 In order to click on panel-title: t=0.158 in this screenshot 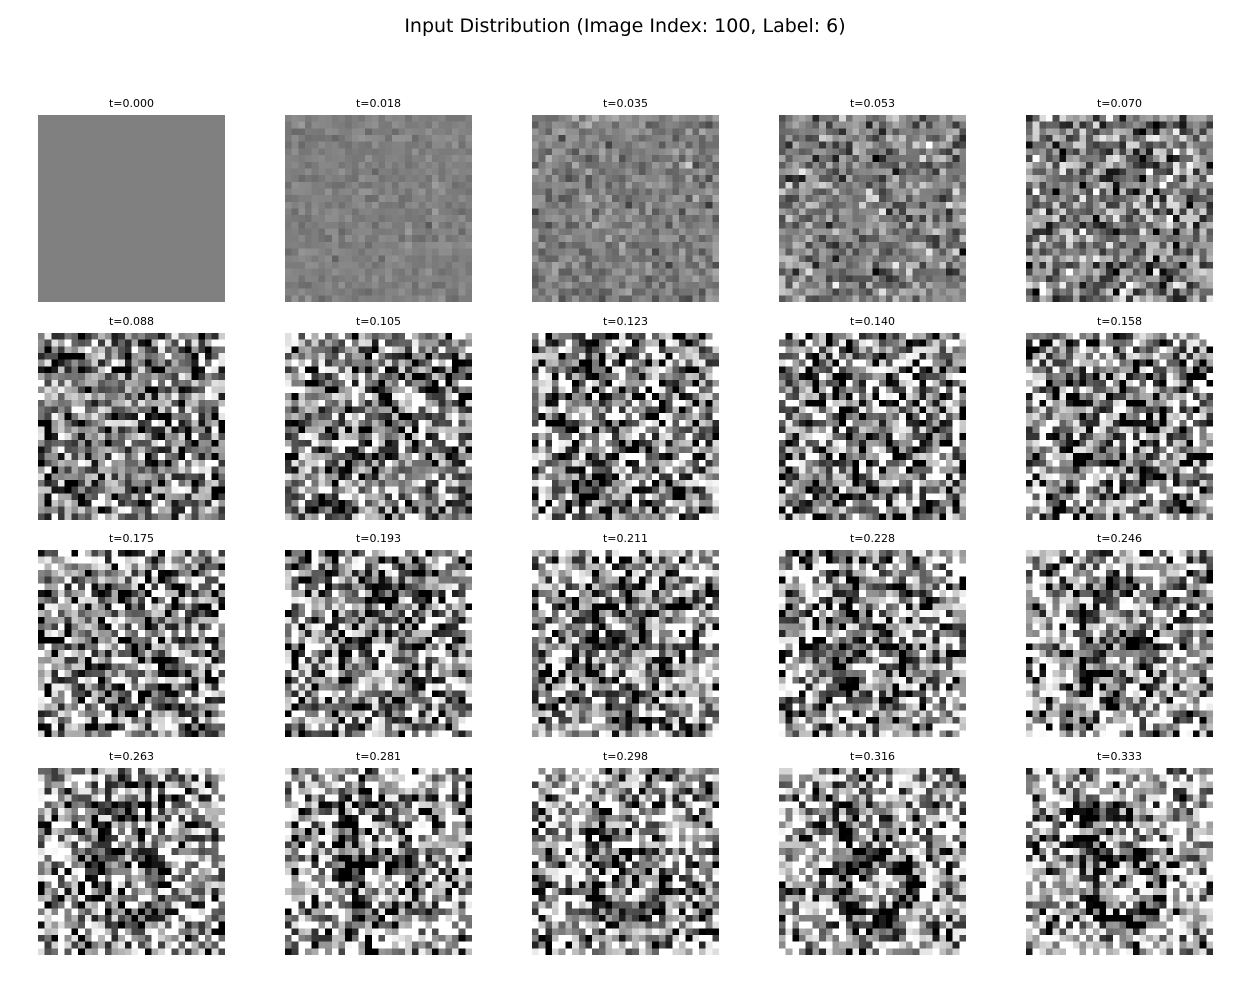, I will do `click(1119, 321)`.